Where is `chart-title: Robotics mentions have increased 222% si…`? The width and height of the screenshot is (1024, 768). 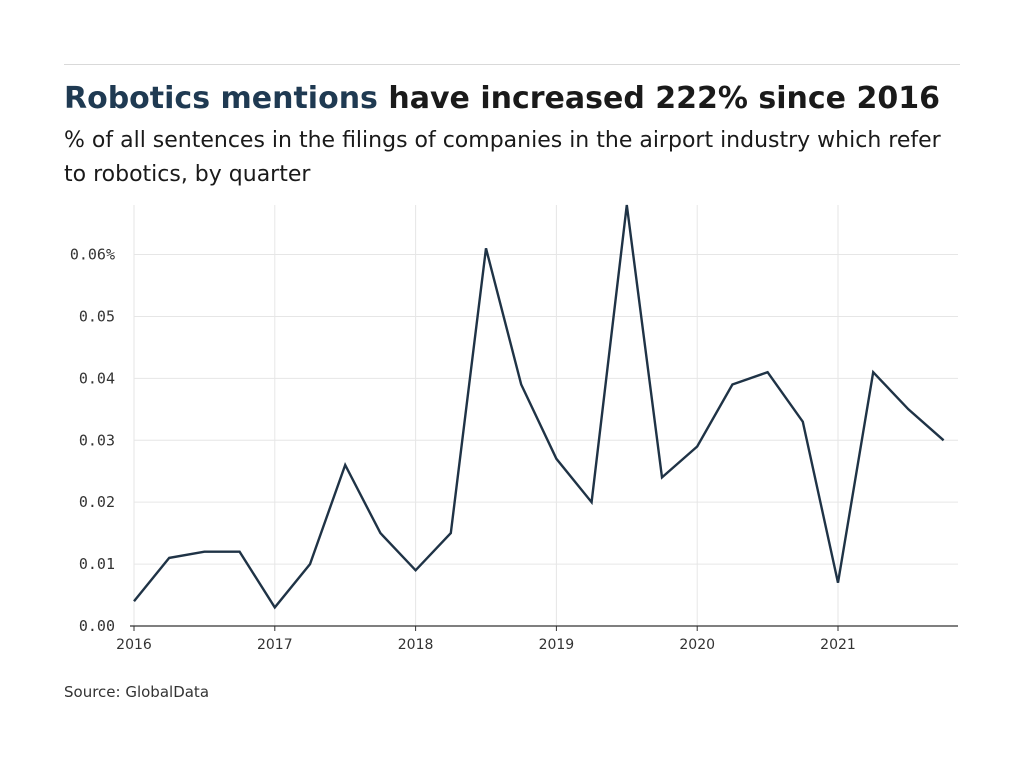
chart-title: Robotics mentions have increased 222% si… is located at coordinates (502, 99).